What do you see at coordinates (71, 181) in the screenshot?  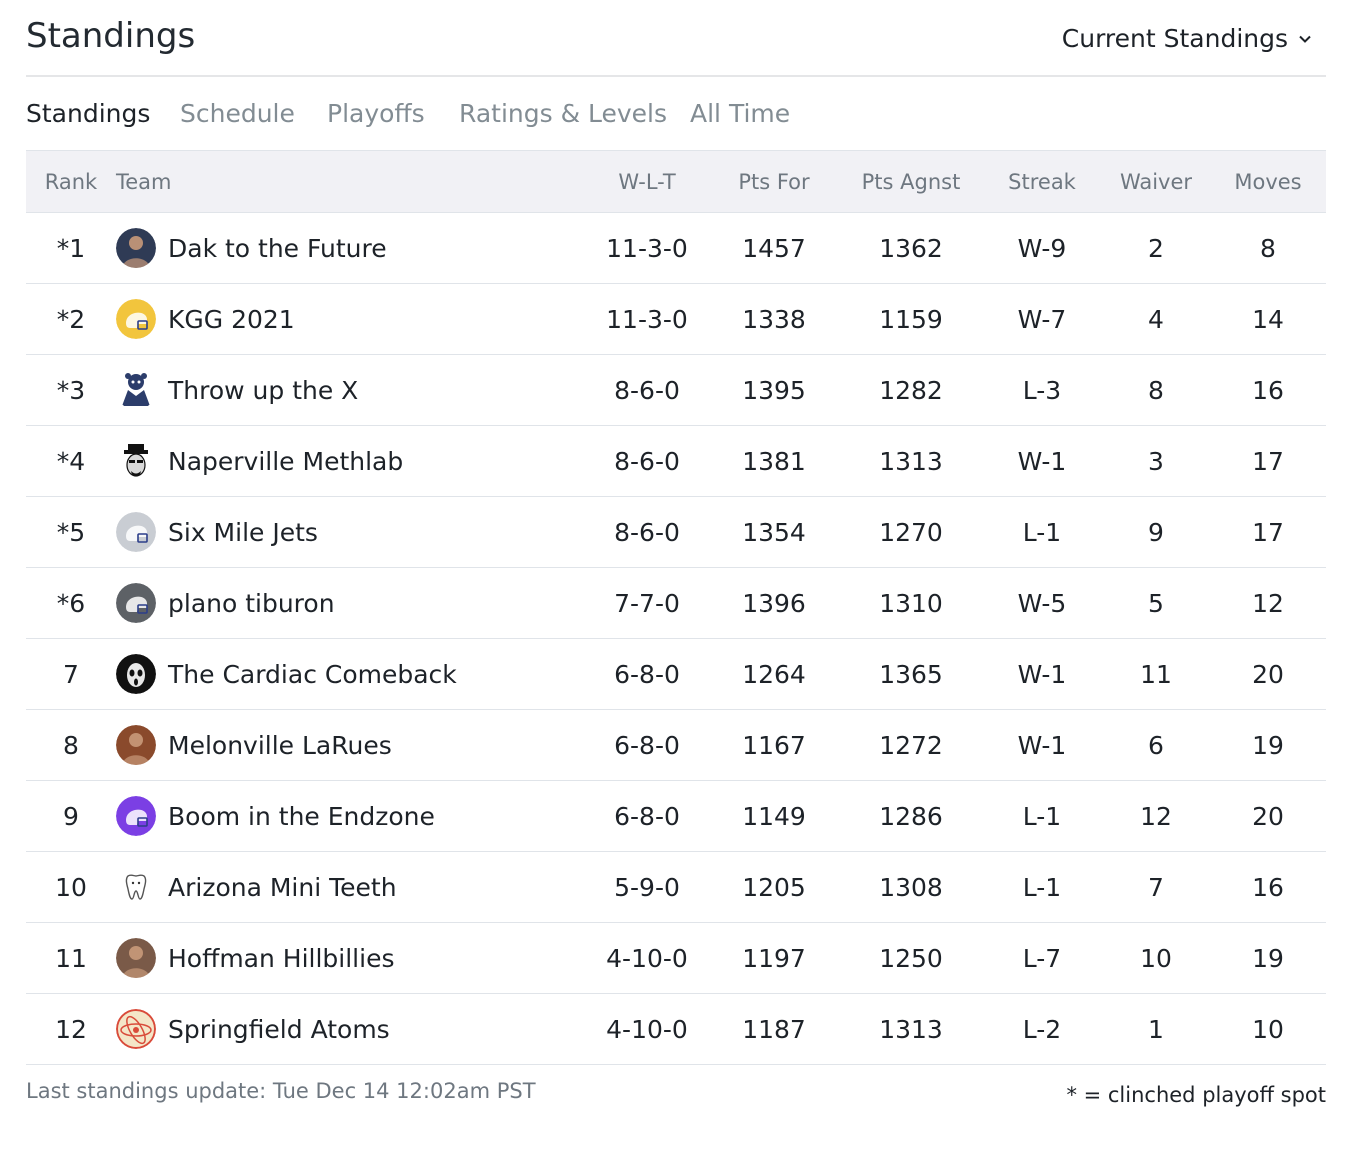 I see `col-header-rank: Rank` at bounding box center [71, 181].